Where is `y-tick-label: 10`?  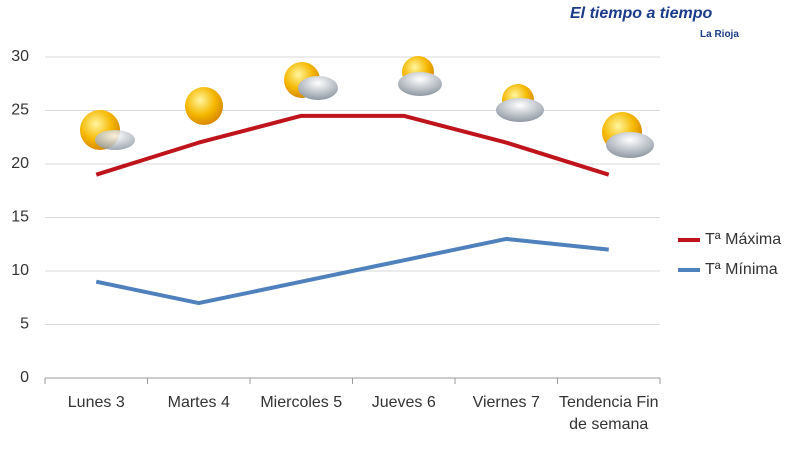 y-tick-label: 10 is located at coordinates (20, 270).